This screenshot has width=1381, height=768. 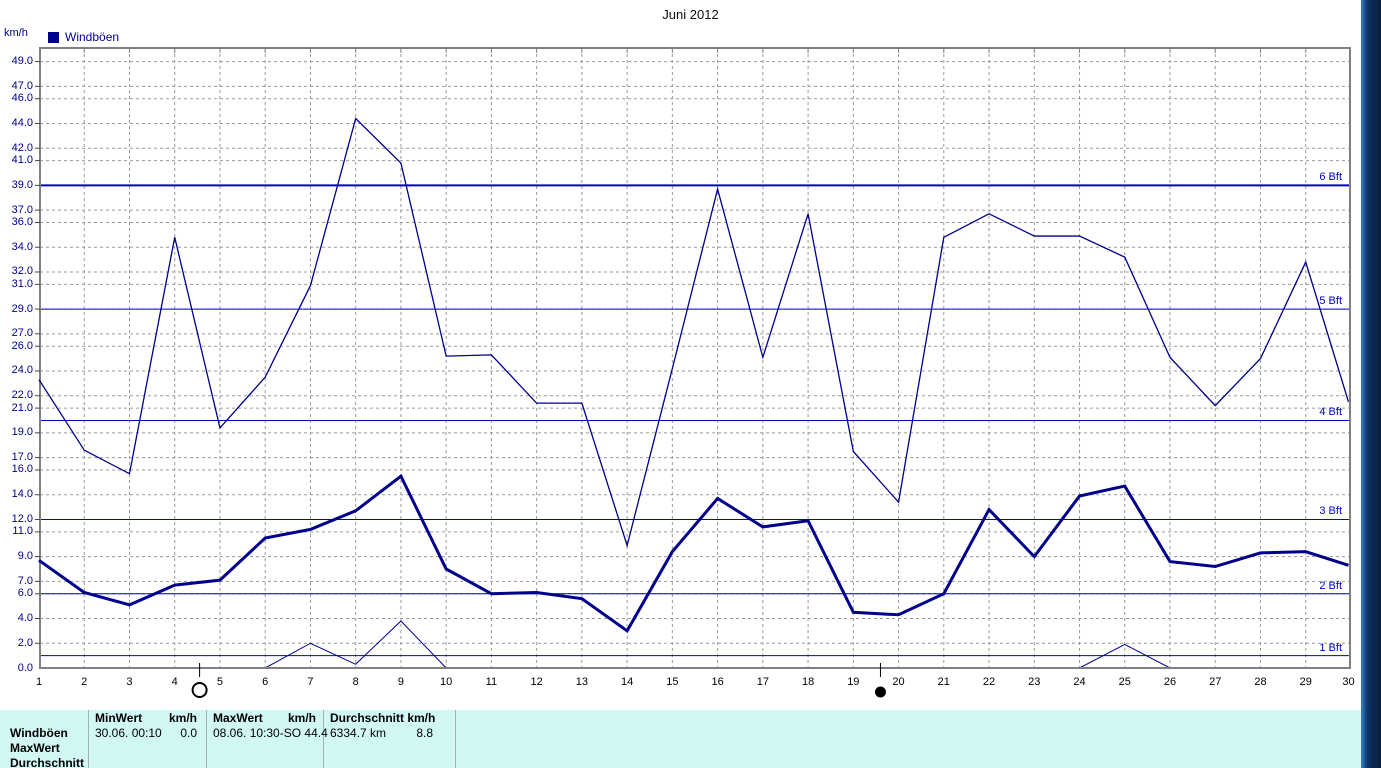 What do you see at coordinates (22, 407) in the screenshot?
I see `y-tick-label: 21.0` at bounding box center [22, 407].